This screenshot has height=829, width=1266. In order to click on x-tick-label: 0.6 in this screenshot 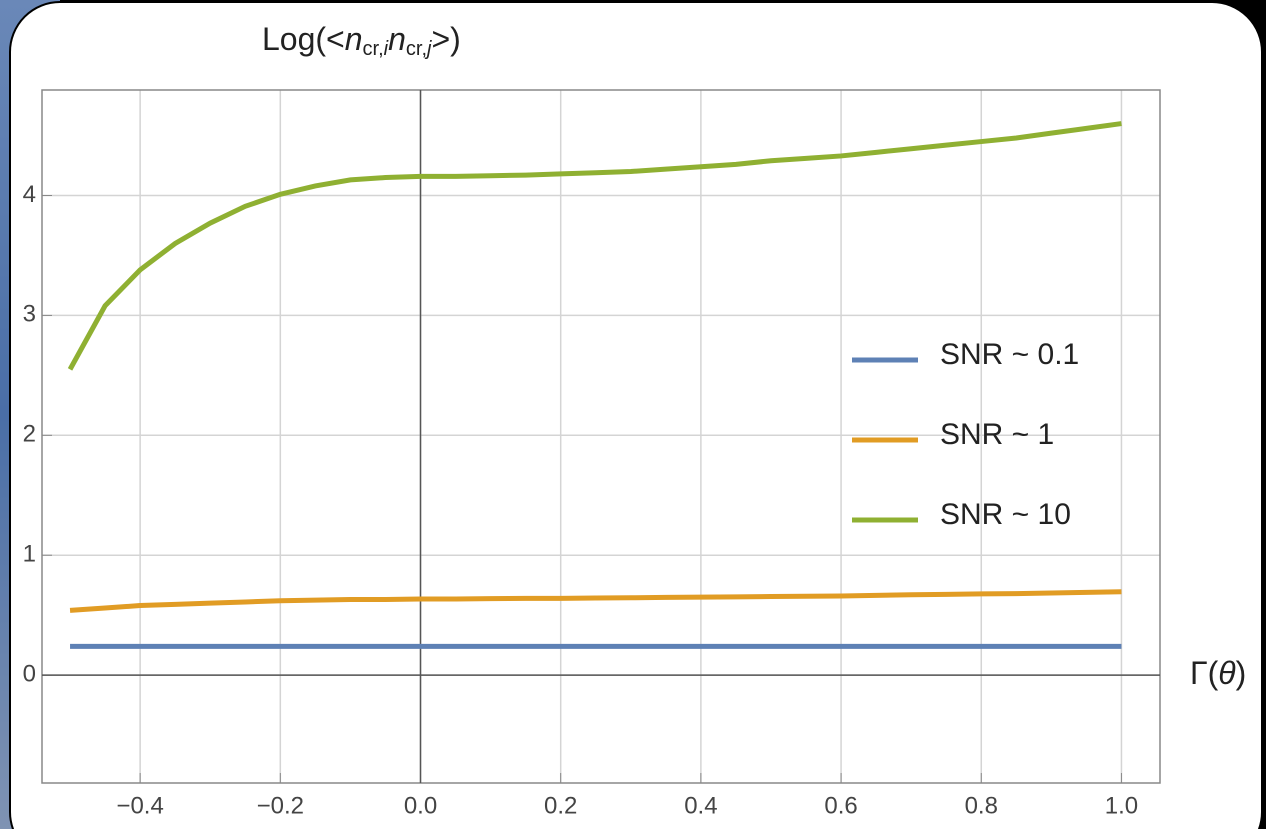, I will do `click(840, 805)`.